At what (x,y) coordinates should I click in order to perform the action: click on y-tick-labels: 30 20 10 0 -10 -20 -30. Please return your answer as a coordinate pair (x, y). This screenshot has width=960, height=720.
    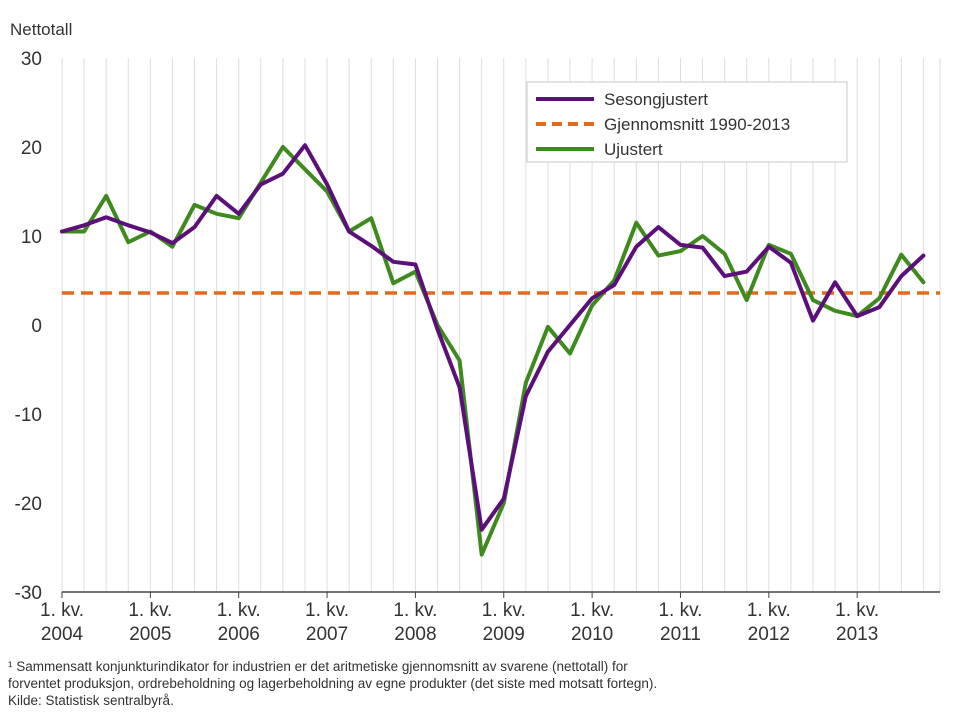
    Looking at the image, I should click on (28, 326).